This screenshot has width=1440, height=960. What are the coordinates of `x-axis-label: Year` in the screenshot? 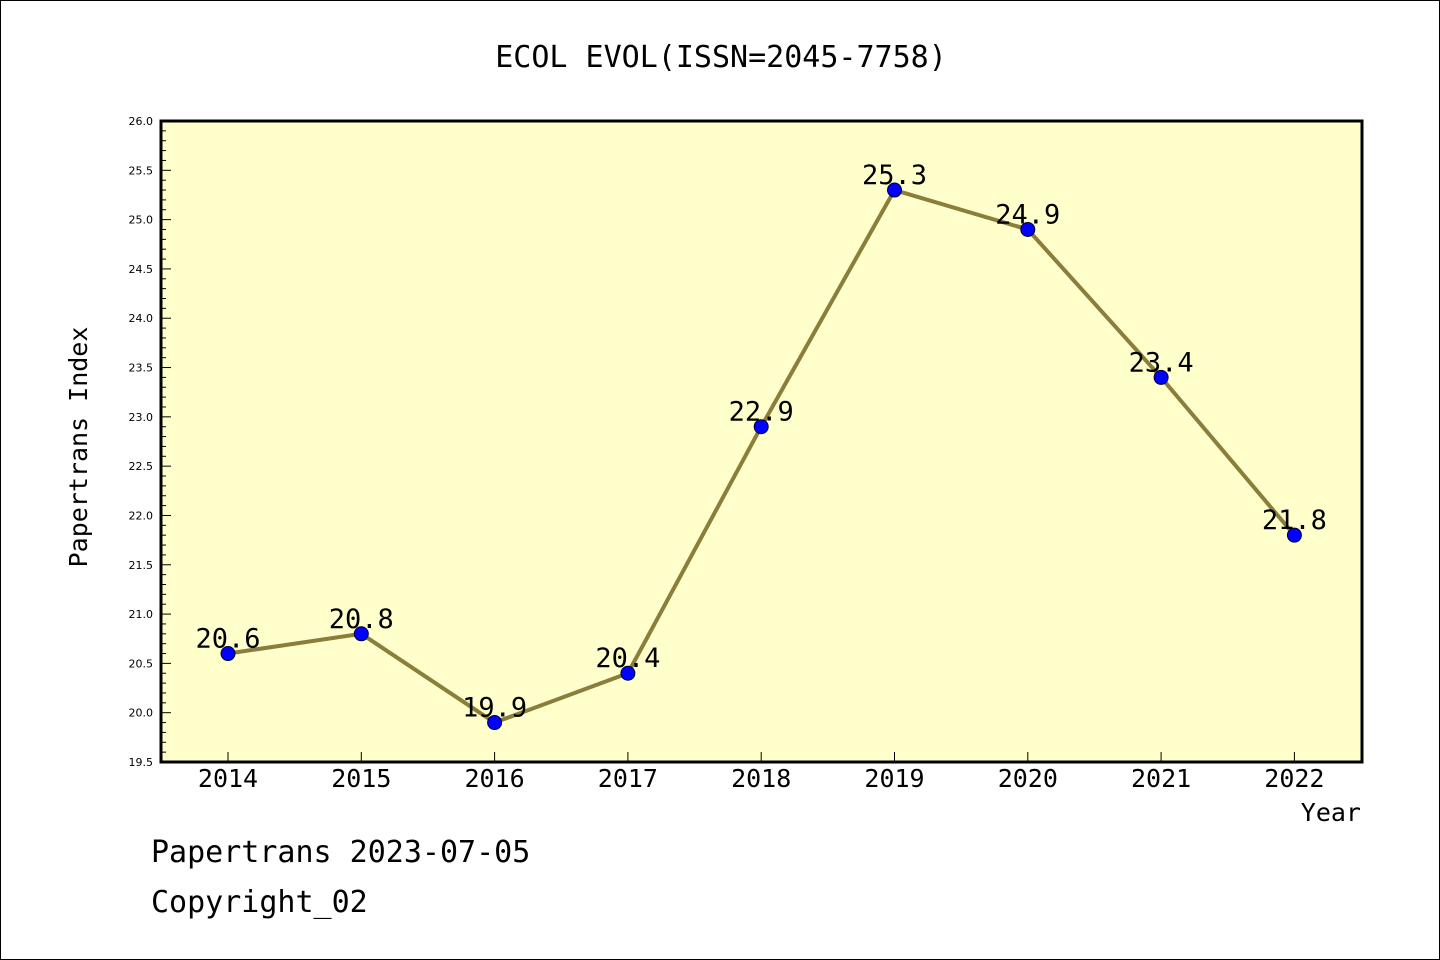 It's located at (1331, 812).